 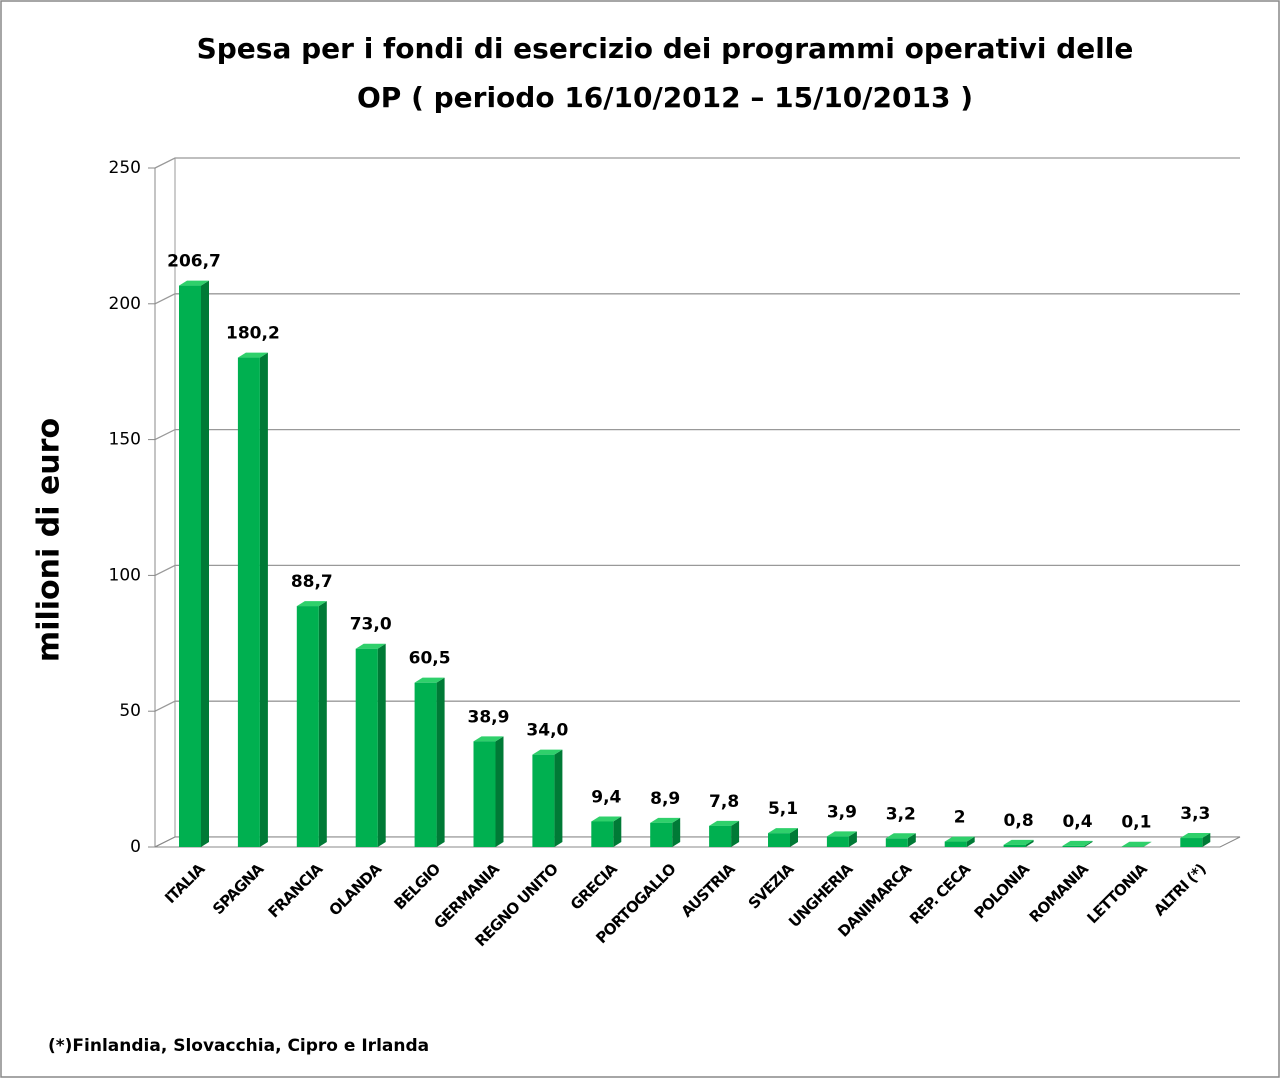 What do you see at coordinates (49, 540) in the screenshot?
I see `y-axis-label: milioni di euro` at bounding box center [49, 540].